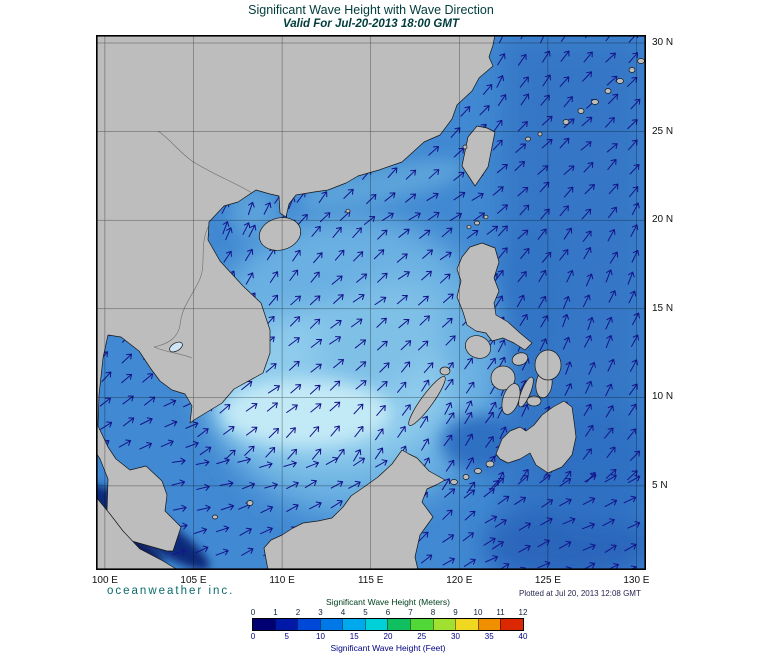 Image resolution: width=775 pixels, height=665 pixels. Describe the element at coordinates (660, 485) in the screenshot. I see `lat-label: 5 N` at that location.